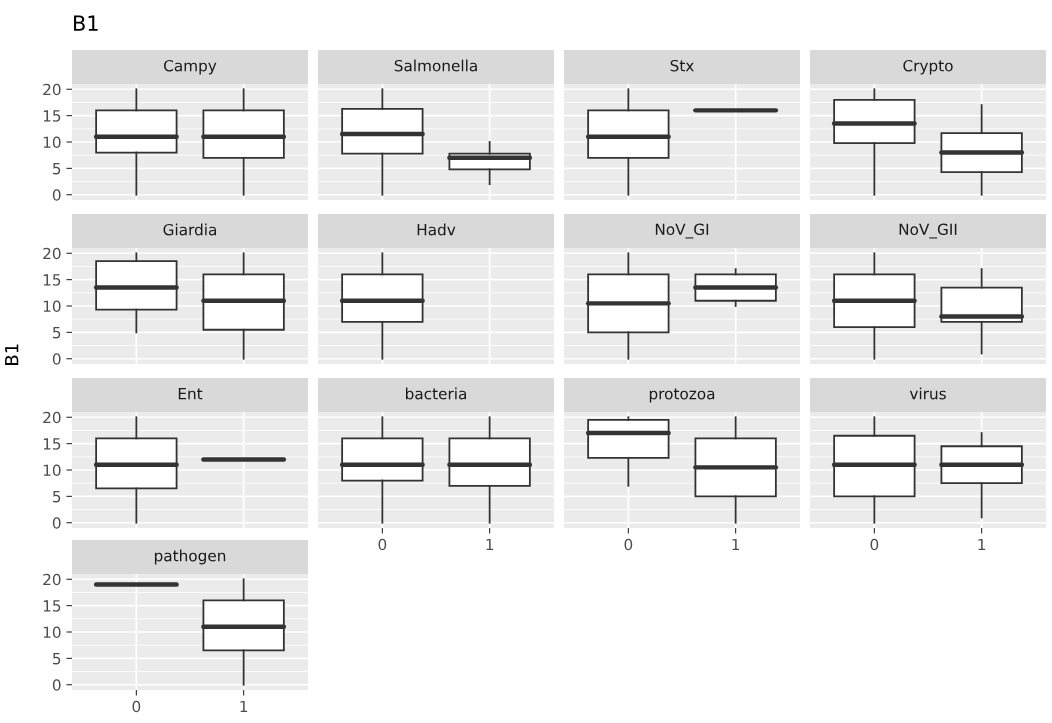  What do you see at coordinates (436, 393) in the screenshot?
I see `chart-title: bacteria` at bounding box center [436, 393].